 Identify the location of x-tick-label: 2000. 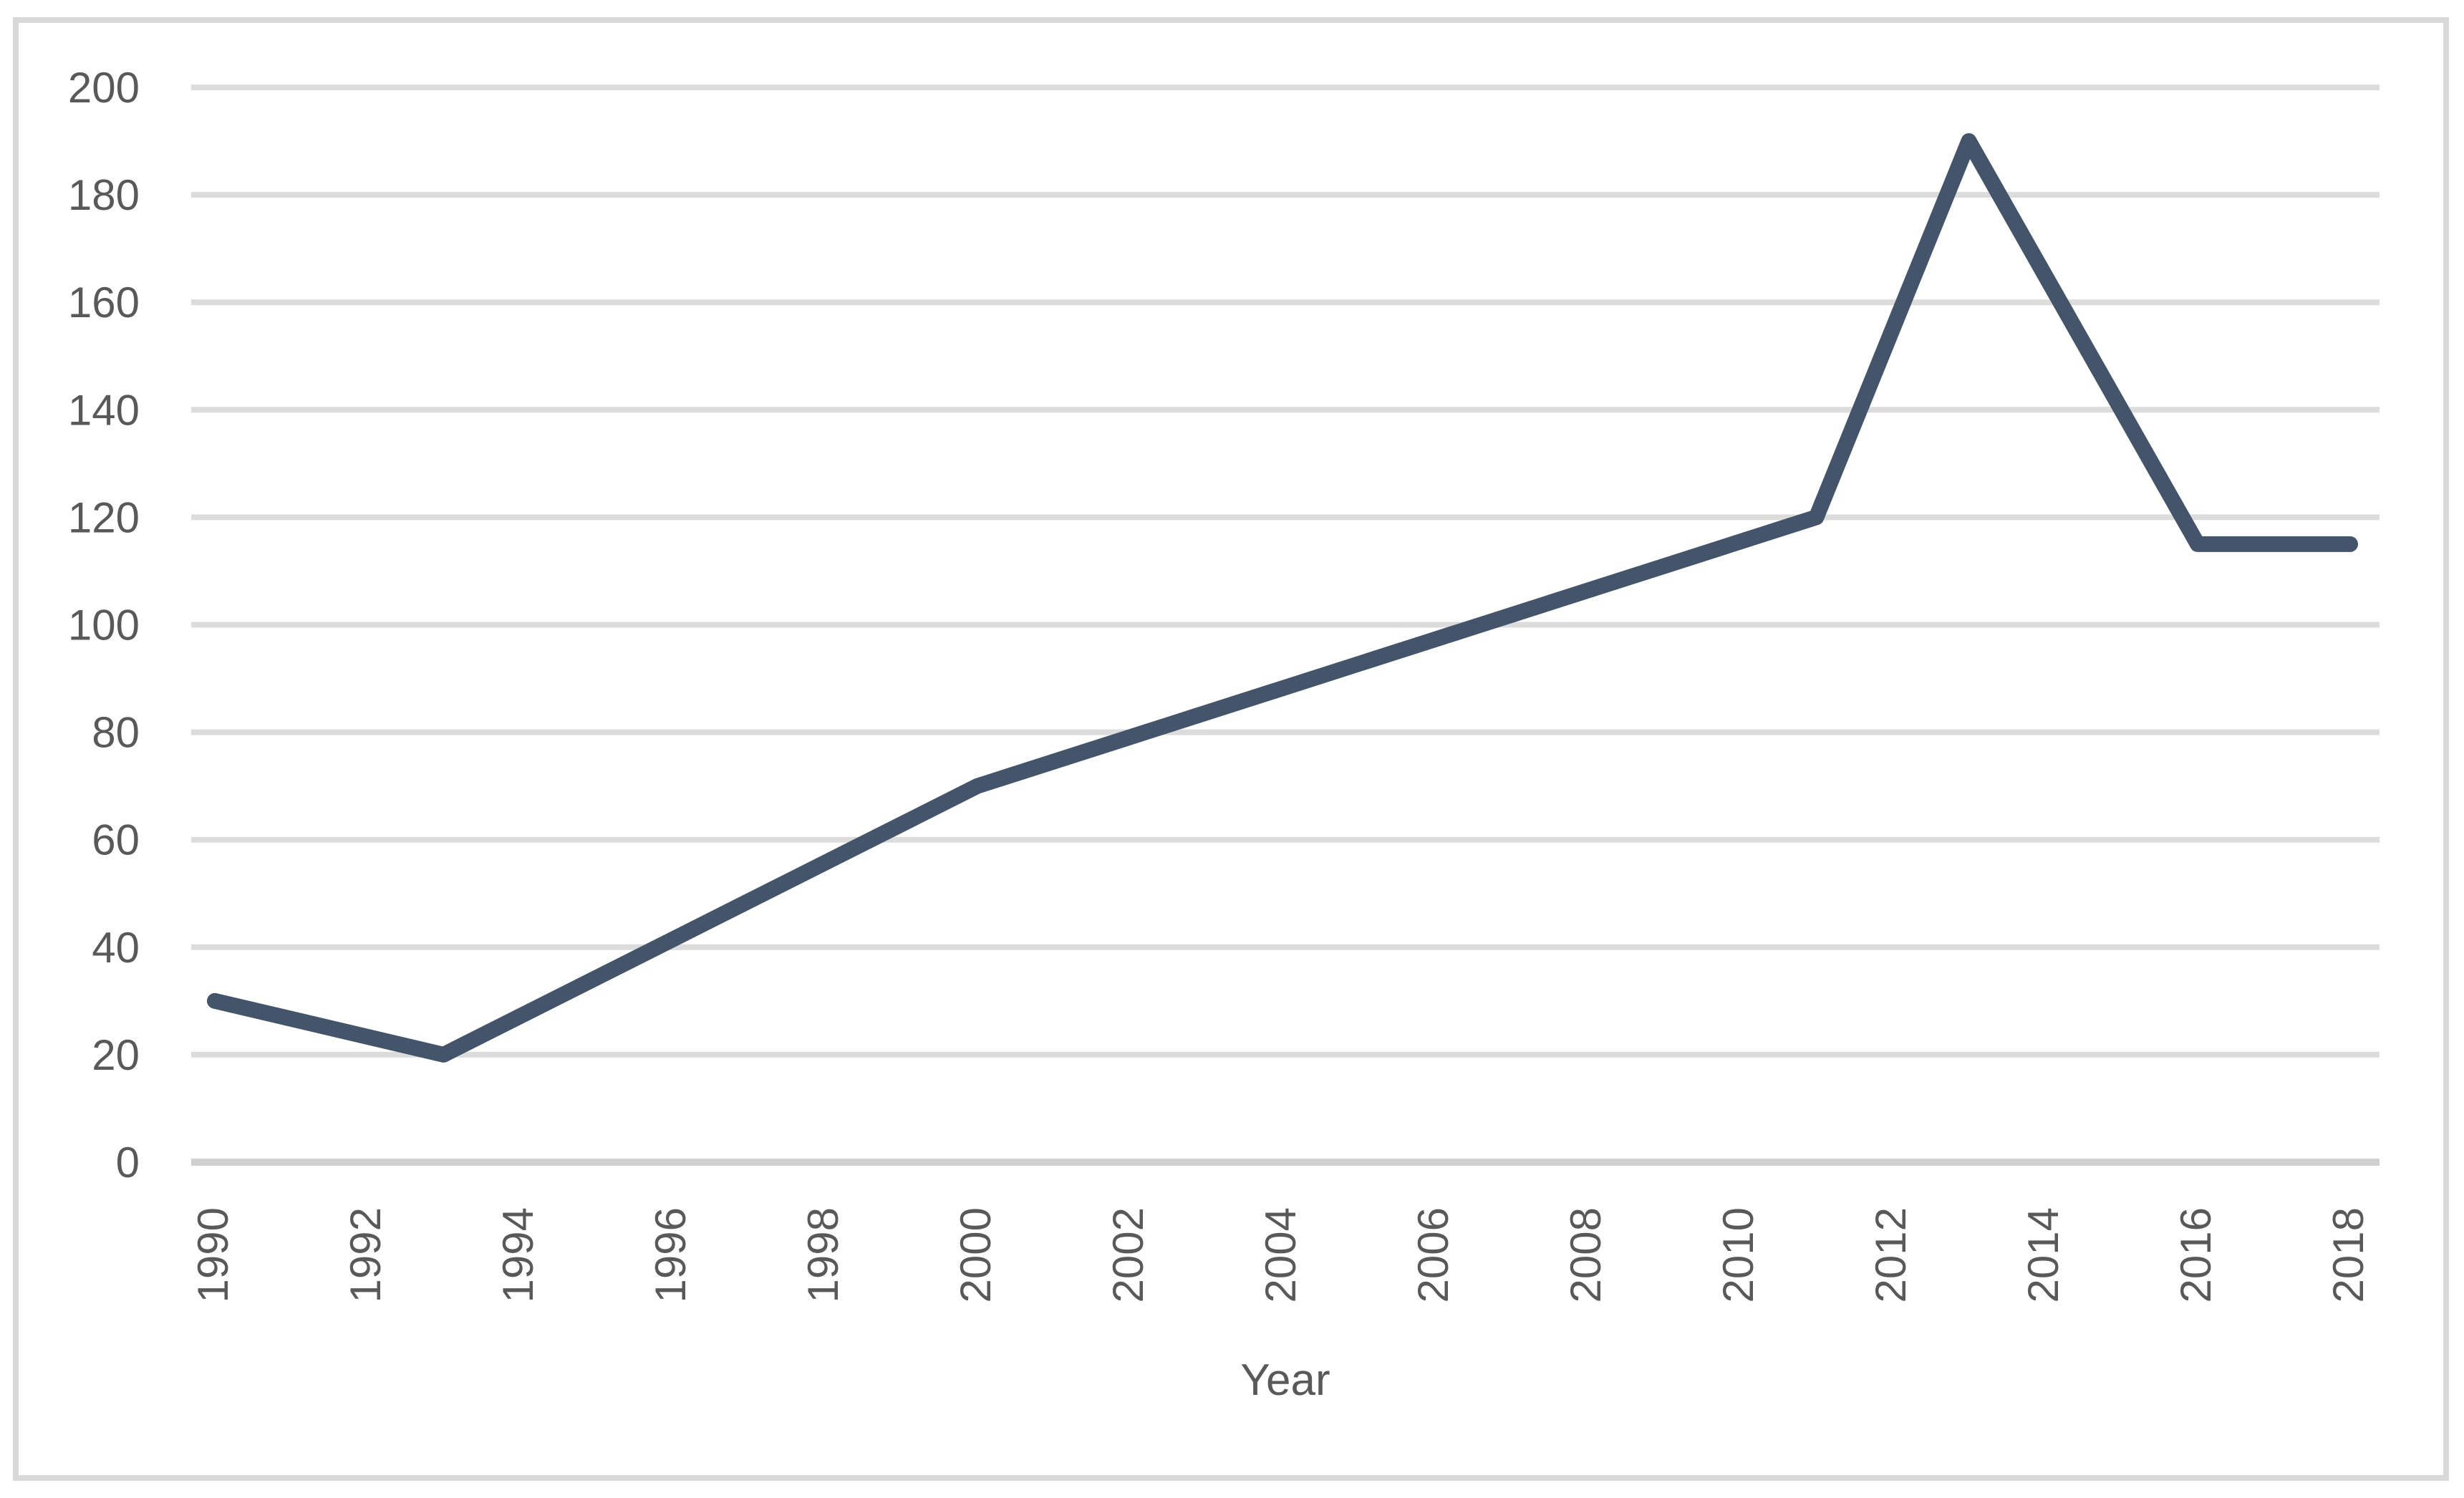
(976, 1255).